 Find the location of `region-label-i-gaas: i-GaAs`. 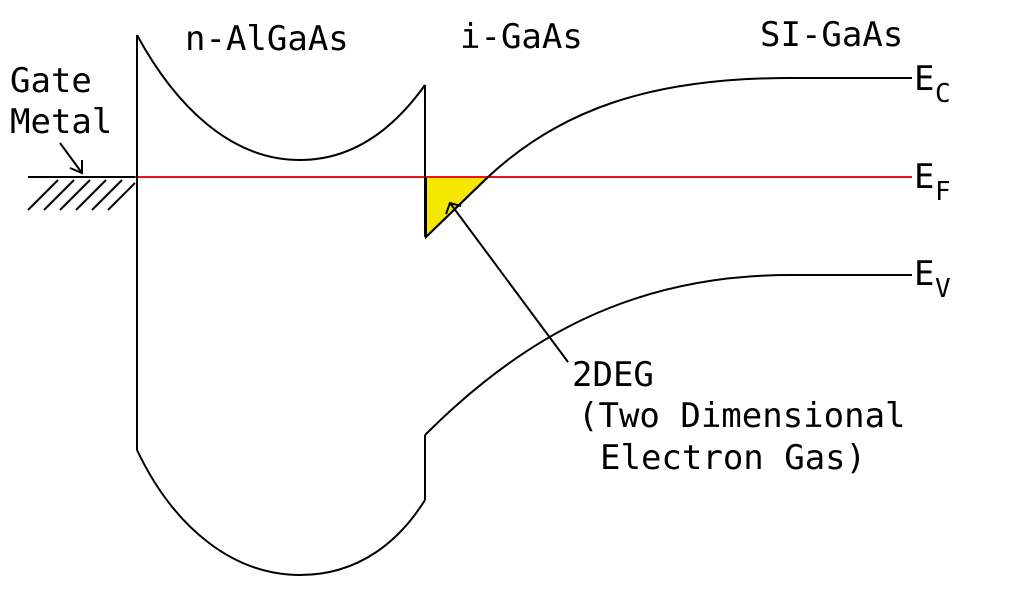

region-label-i-gaas: i-GaAs is located at coordinates (521, 37).